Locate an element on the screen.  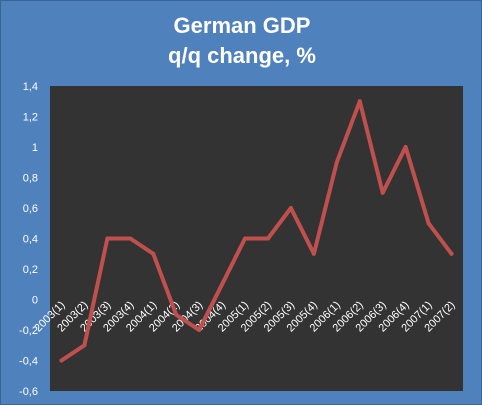
y-axis-ticks: -0,6 -0,4 -0,2 0 0,2 0,4 0,6 0,8 1 1,2 1,4 is located at coordinates (28, 239).